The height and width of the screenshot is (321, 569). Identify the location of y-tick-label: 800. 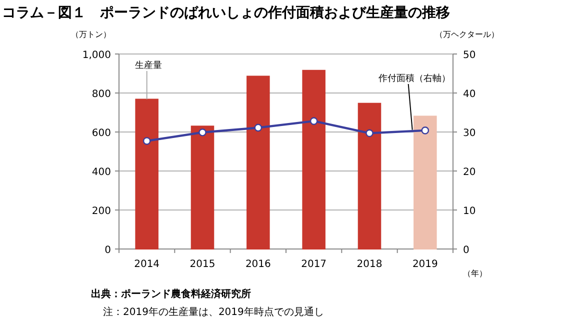
(101, 94).